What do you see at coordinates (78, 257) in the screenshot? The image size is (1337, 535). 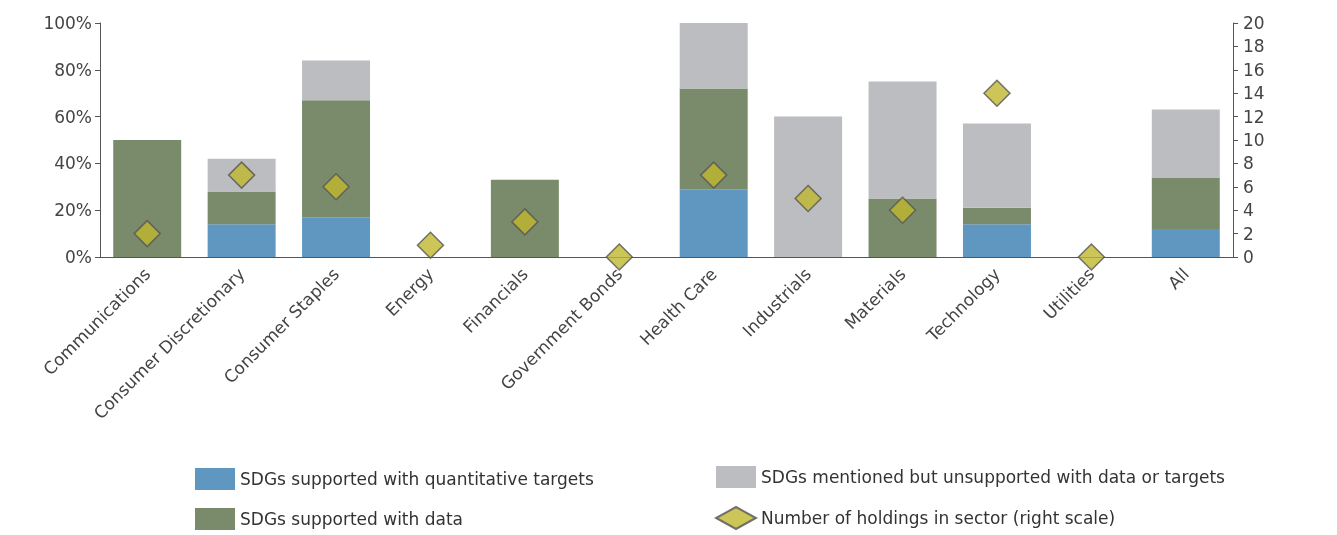 I see `y-tick-label: 0%` at bounding box center [78, 257].